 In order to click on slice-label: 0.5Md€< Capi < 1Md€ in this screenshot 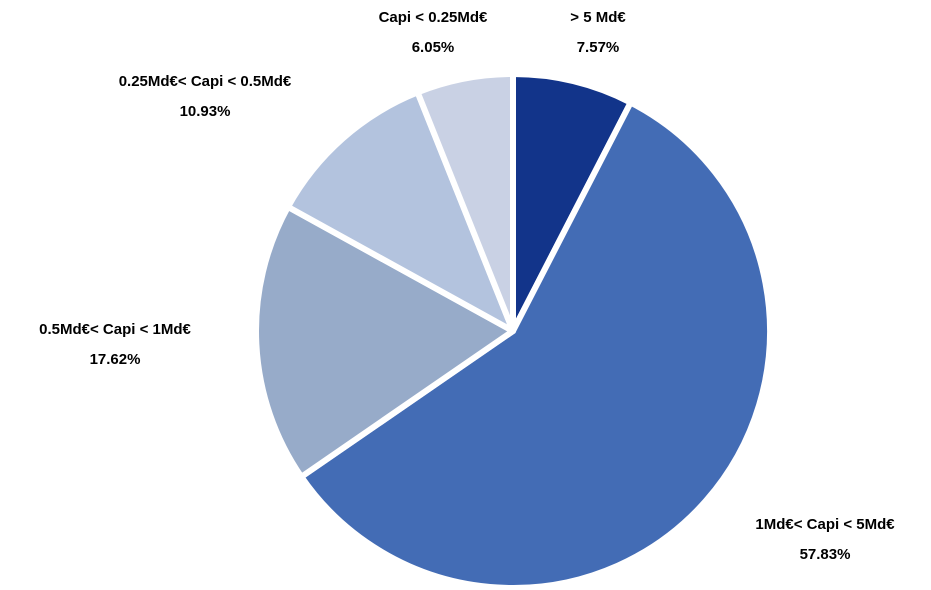, I will do `click(115, 329)`.